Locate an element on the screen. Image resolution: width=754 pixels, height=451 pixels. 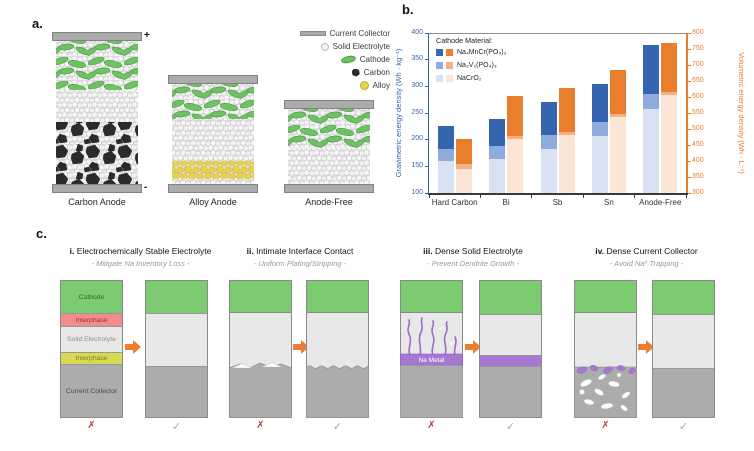
c-i-good-stack is located at coordinates (176, 349).